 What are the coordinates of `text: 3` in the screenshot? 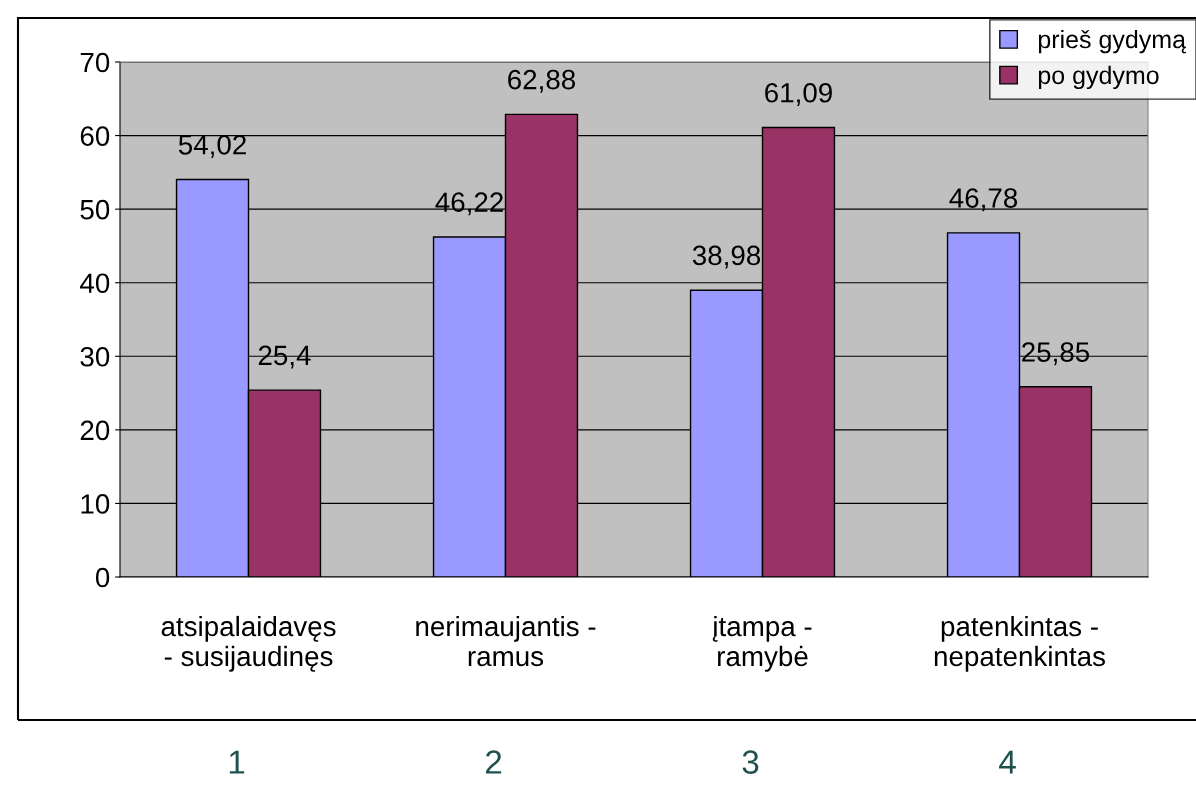 It's located at (750, 762).